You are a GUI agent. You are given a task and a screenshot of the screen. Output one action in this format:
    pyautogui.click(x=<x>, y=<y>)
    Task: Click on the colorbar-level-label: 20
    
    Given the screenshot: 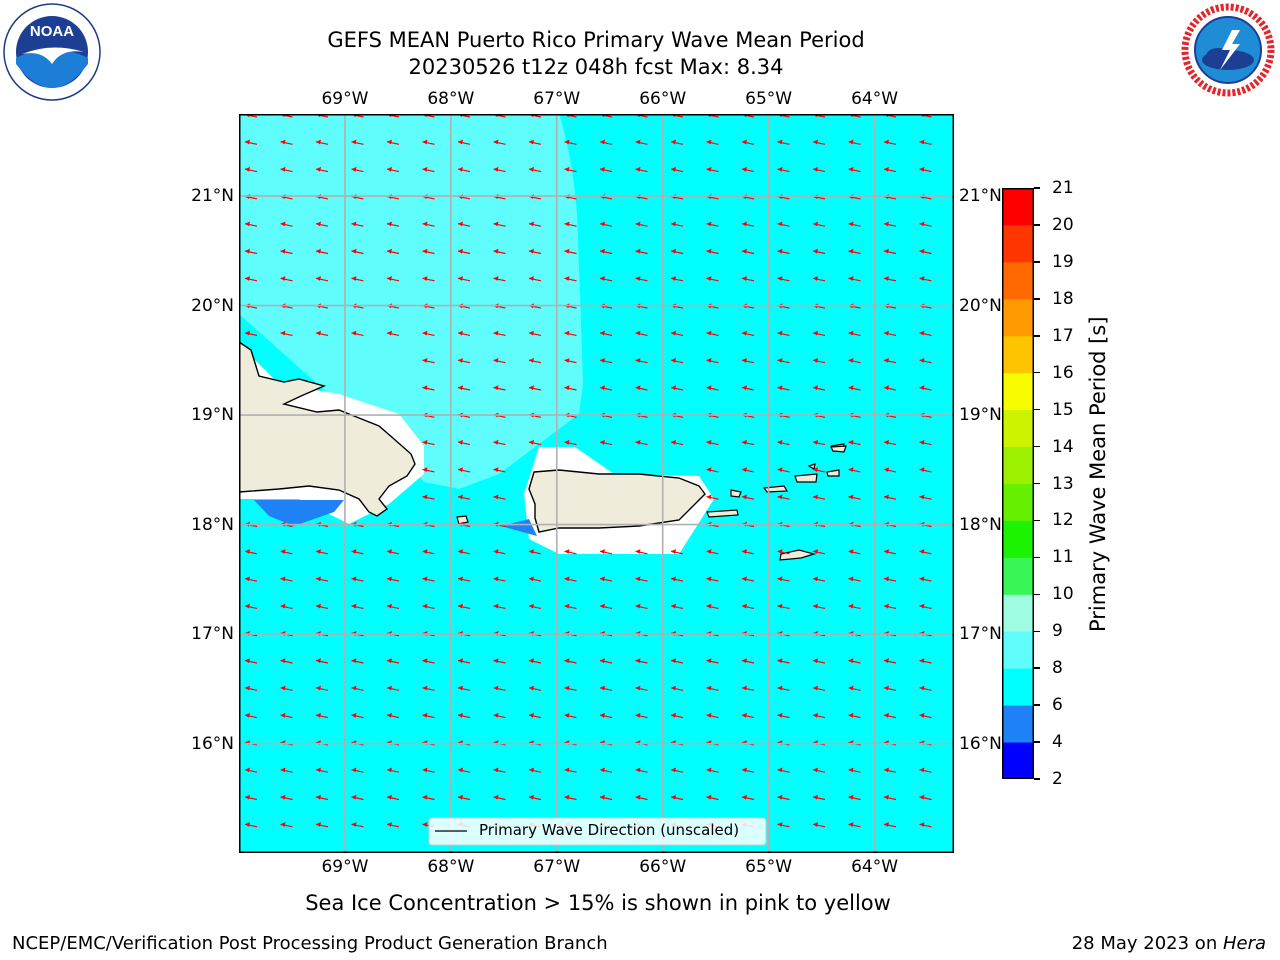 What is the action you would take?
    pyautogui.click(x=1063, y=224)
    